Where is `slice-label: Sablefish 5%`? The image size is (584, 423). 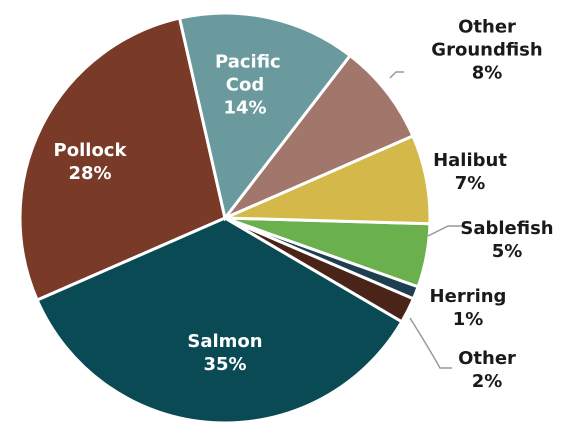
slice-label: Sablefish 5% is located at coordinates (507, 240).